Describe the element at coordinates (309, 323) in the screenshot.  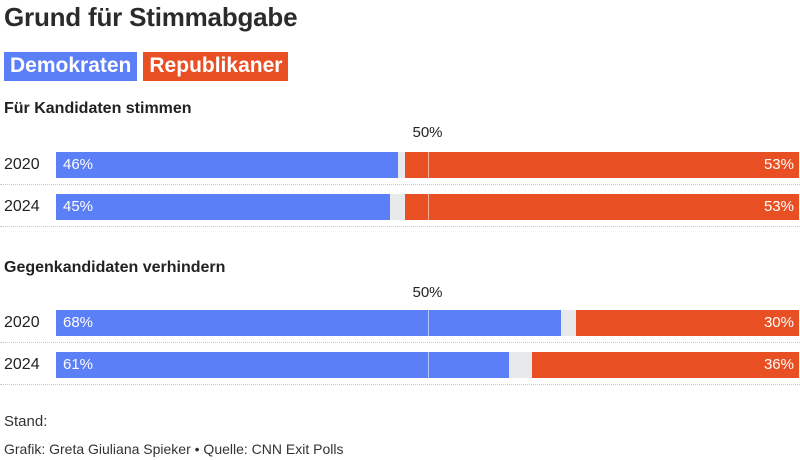
I see `bar-democrats: 68%` at that location.